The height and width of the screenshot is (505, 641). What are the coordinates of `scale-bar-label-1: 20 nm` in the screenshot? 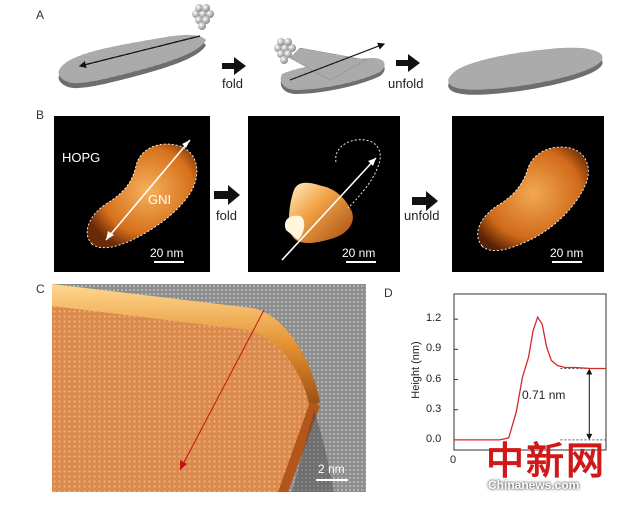 It's located at (167, 253).